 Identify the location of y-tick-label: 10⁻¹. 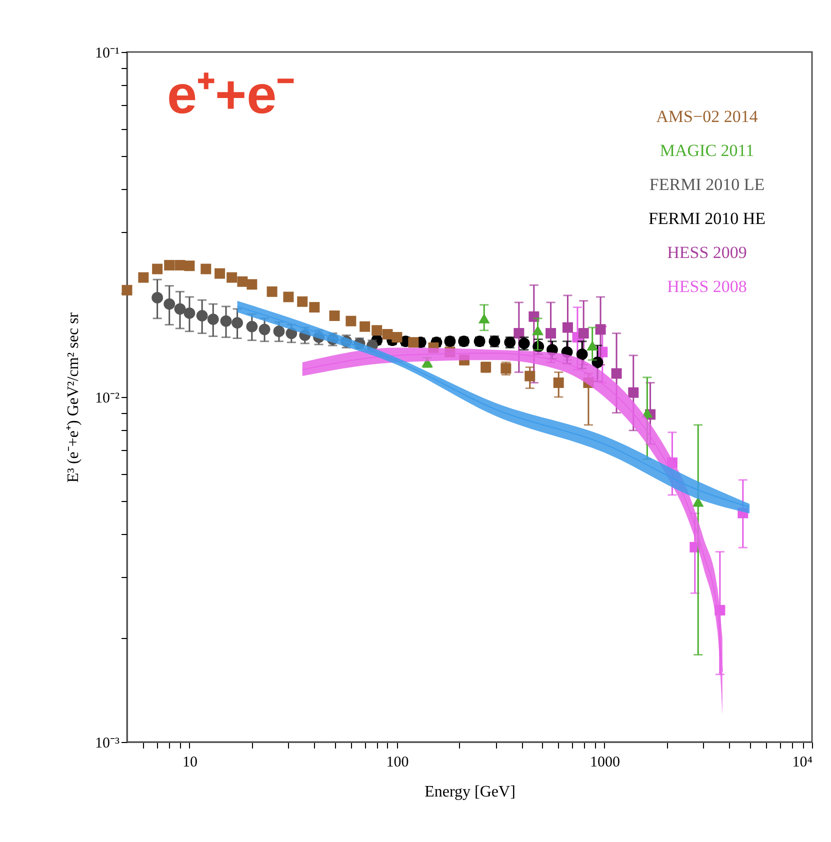
(107, 54).